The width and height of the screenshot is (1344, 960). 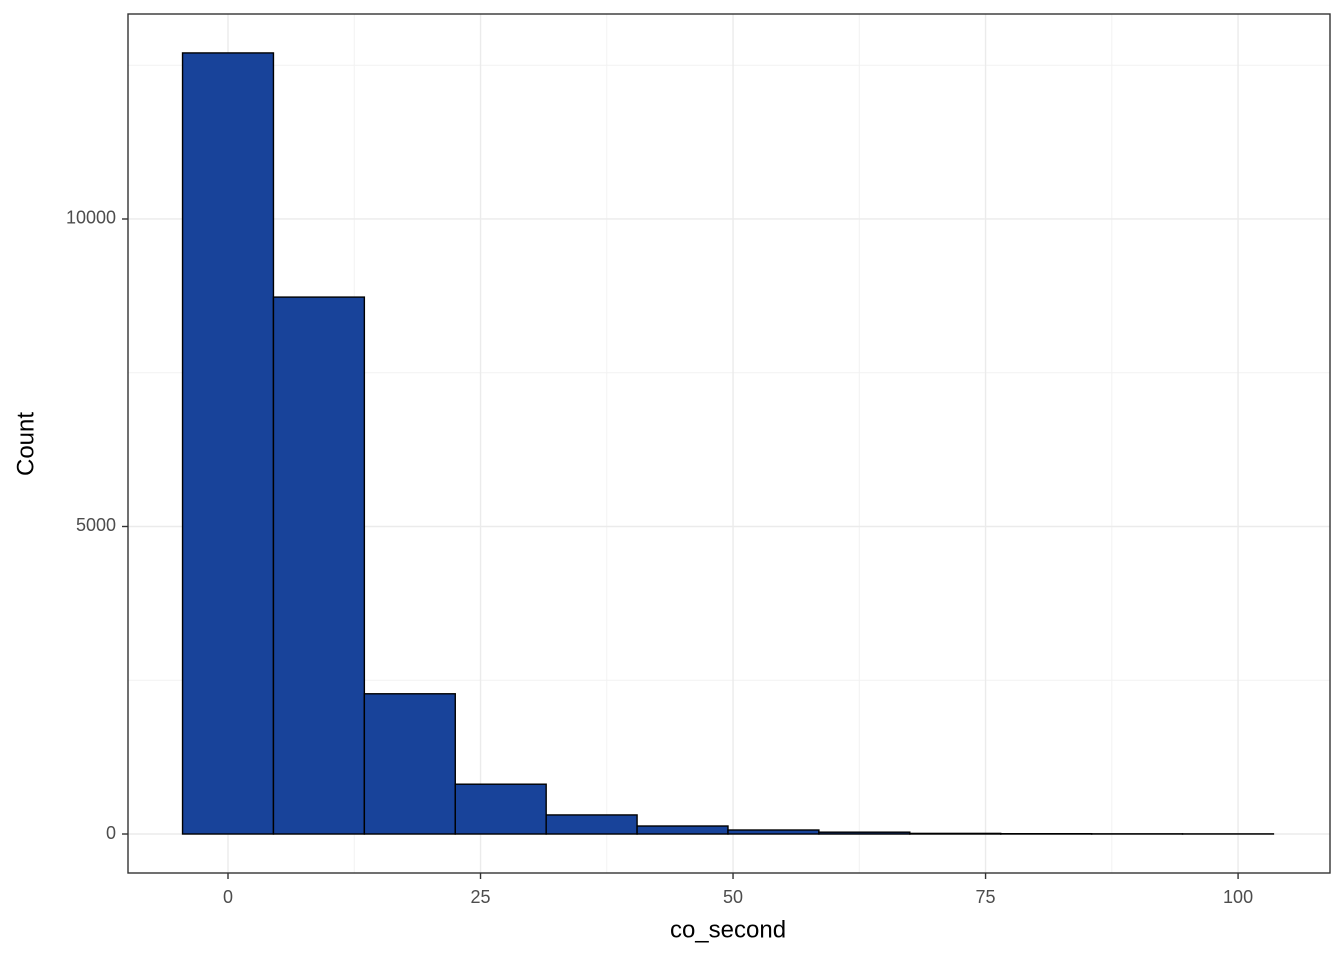 What do you see at coordinates (25, 444) in the screenshot?
I see `y-axis-title: Count` at bounding box center [25, 444].